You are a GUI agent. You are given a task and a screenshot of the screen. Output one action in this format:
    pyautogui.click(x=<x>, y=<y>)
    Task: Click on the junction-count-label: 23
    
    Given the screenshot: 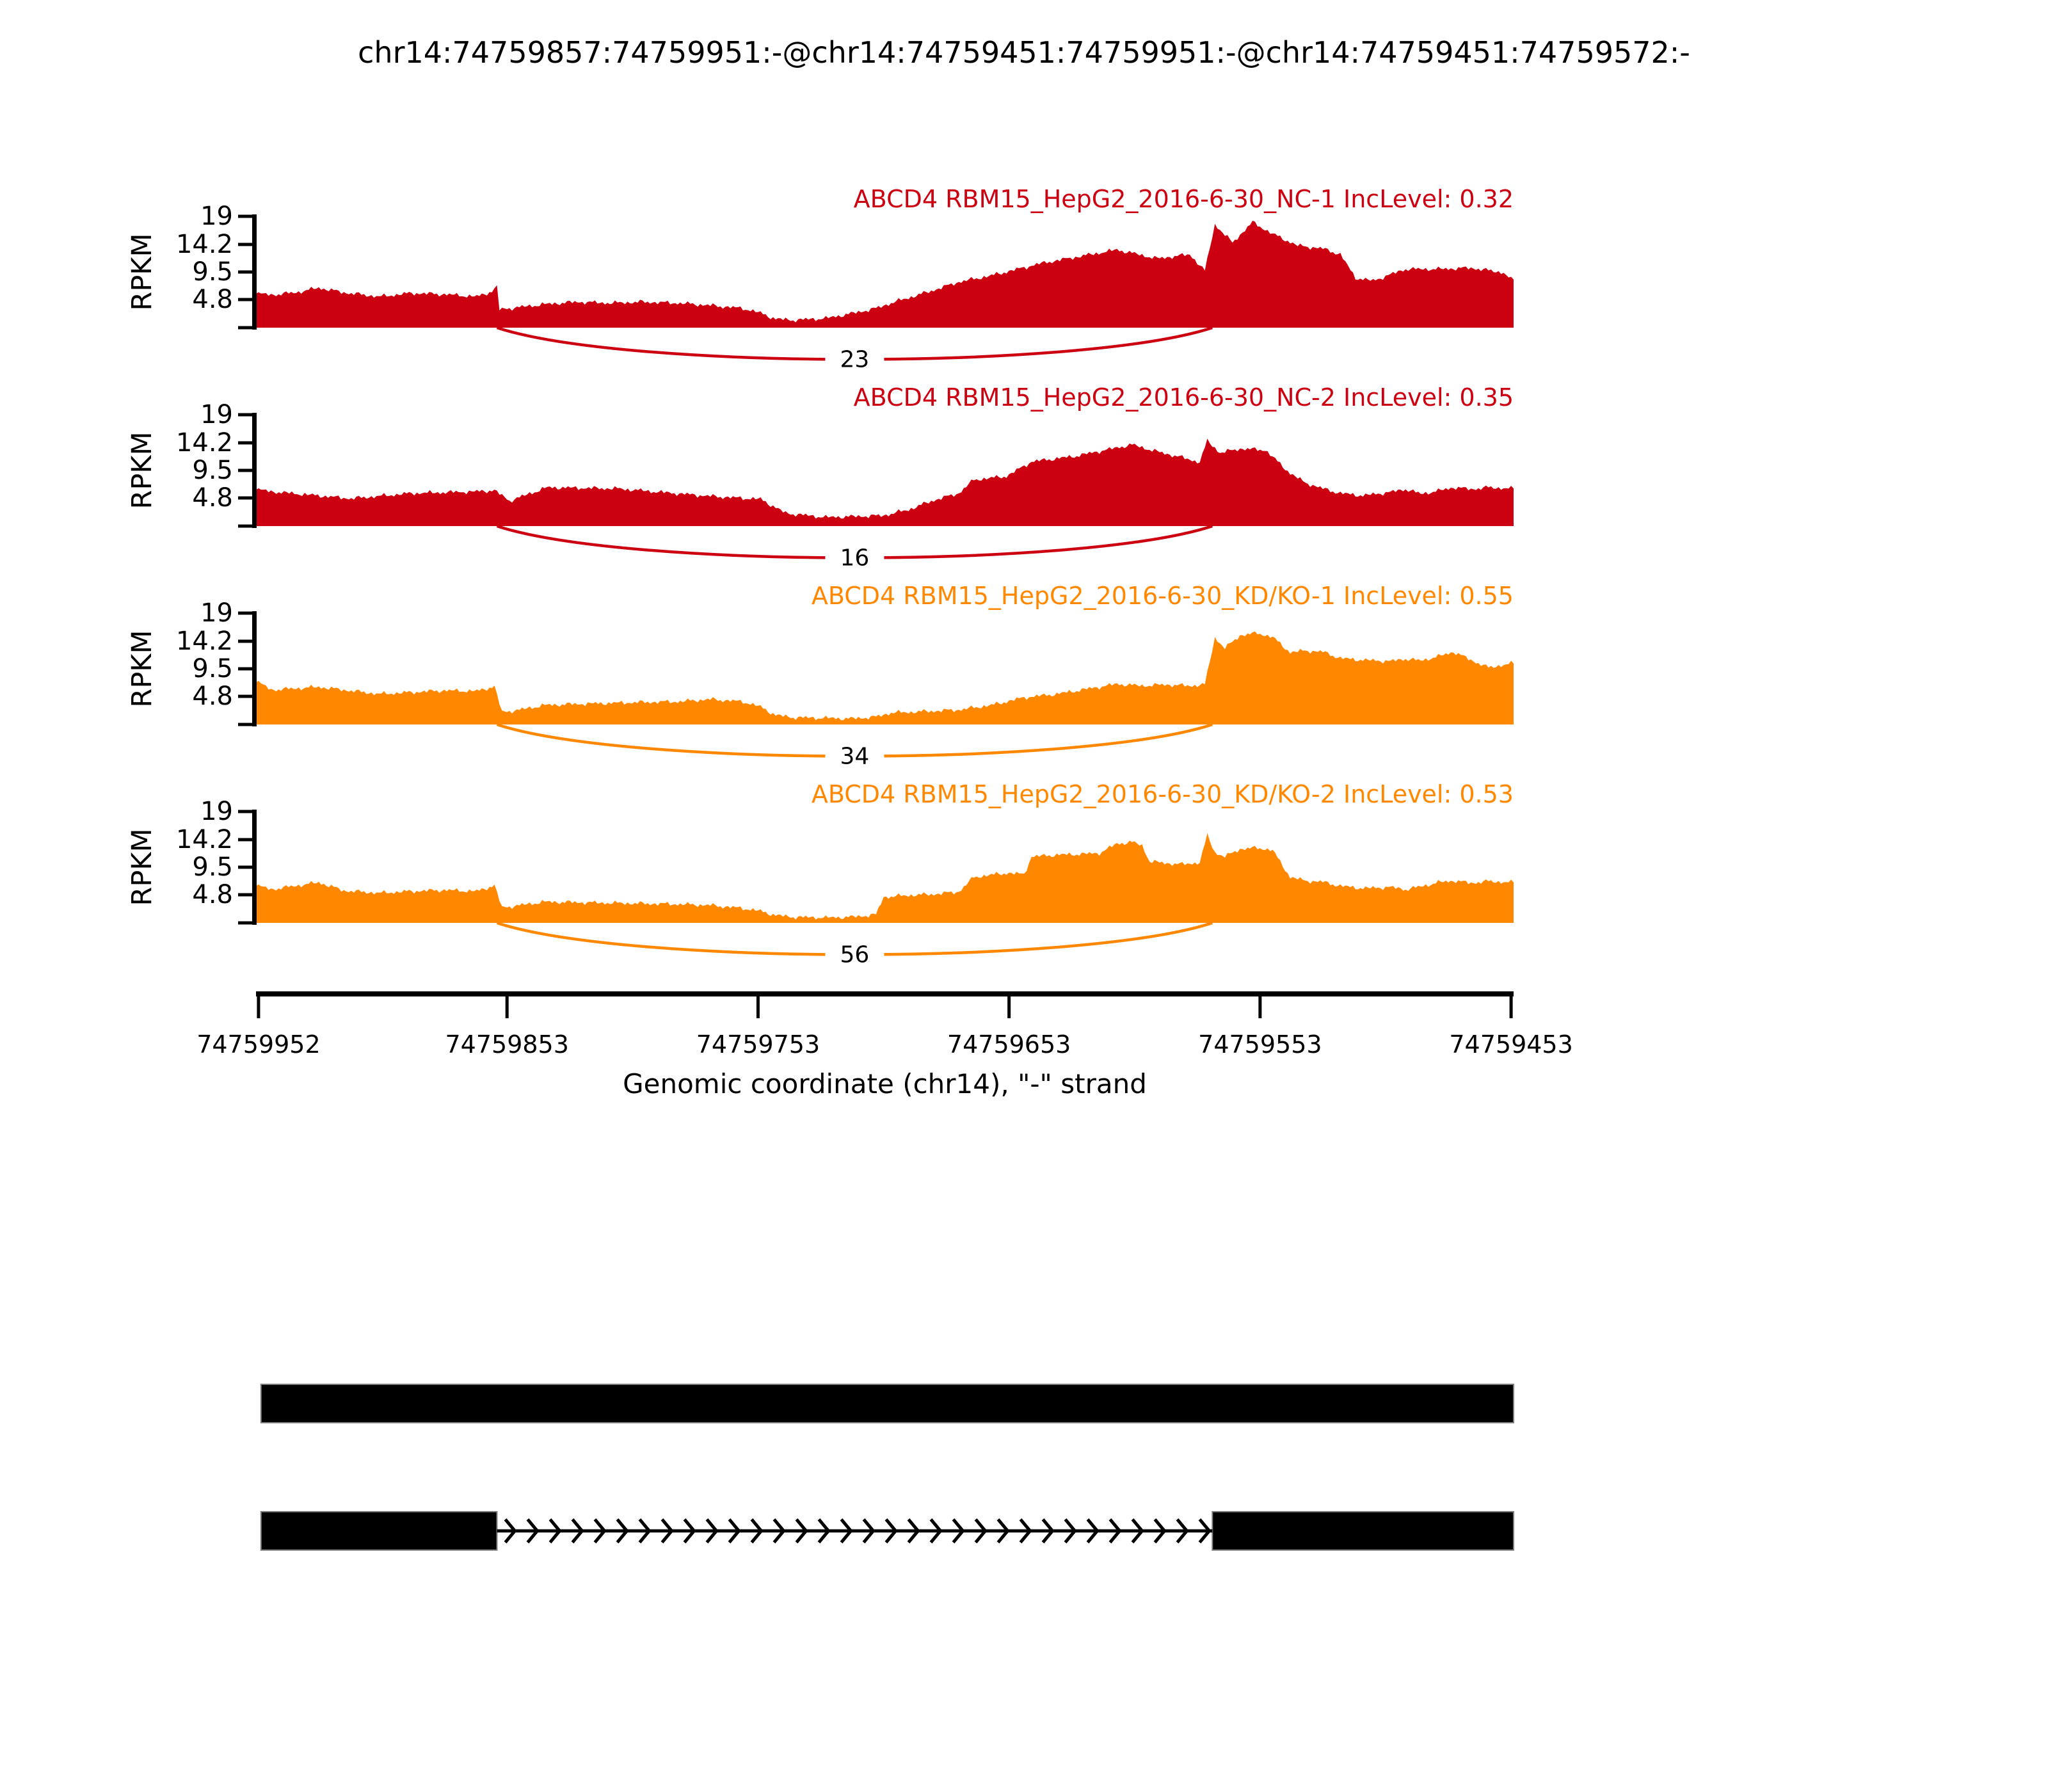 What is the action you would take?
    pyautogui.click(x=855, y=360)
    